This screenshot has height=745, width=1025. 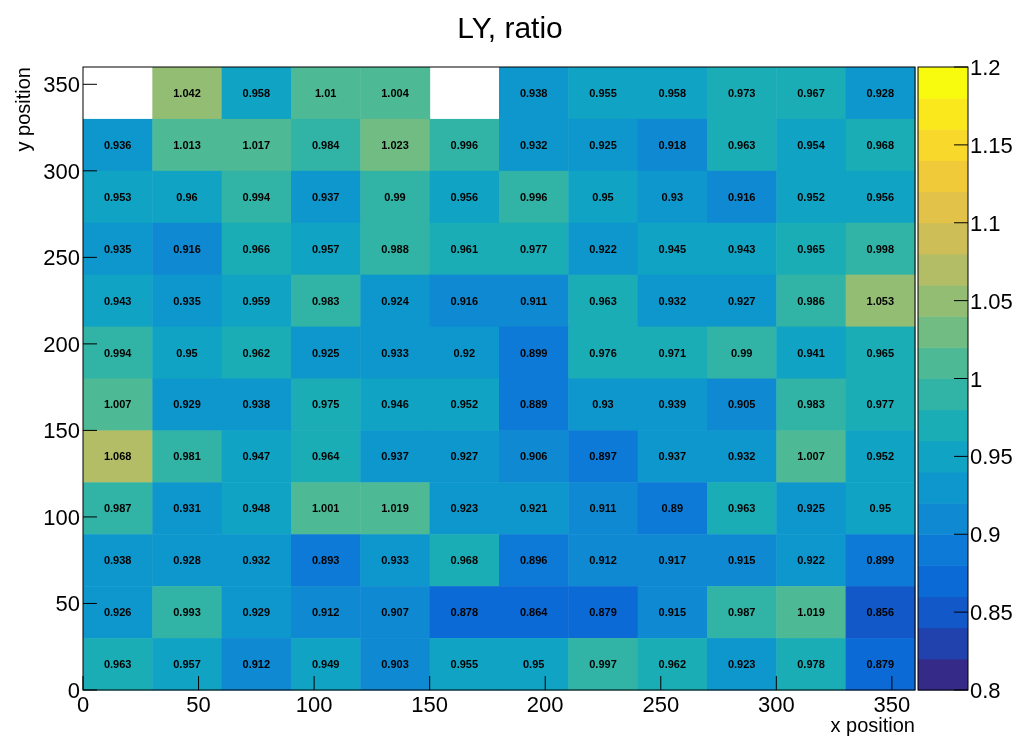 I want to click on data-label: 0.878, so click(x=464, y=612).